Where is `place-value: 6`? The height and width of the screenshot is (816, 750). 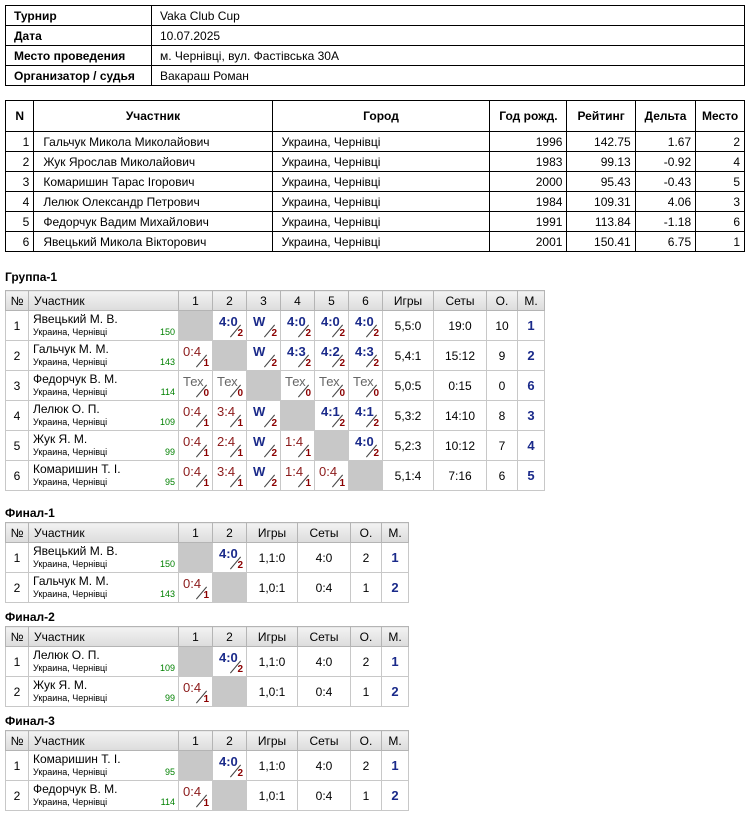 place-value: 6 is located at coordinates (531, 385).